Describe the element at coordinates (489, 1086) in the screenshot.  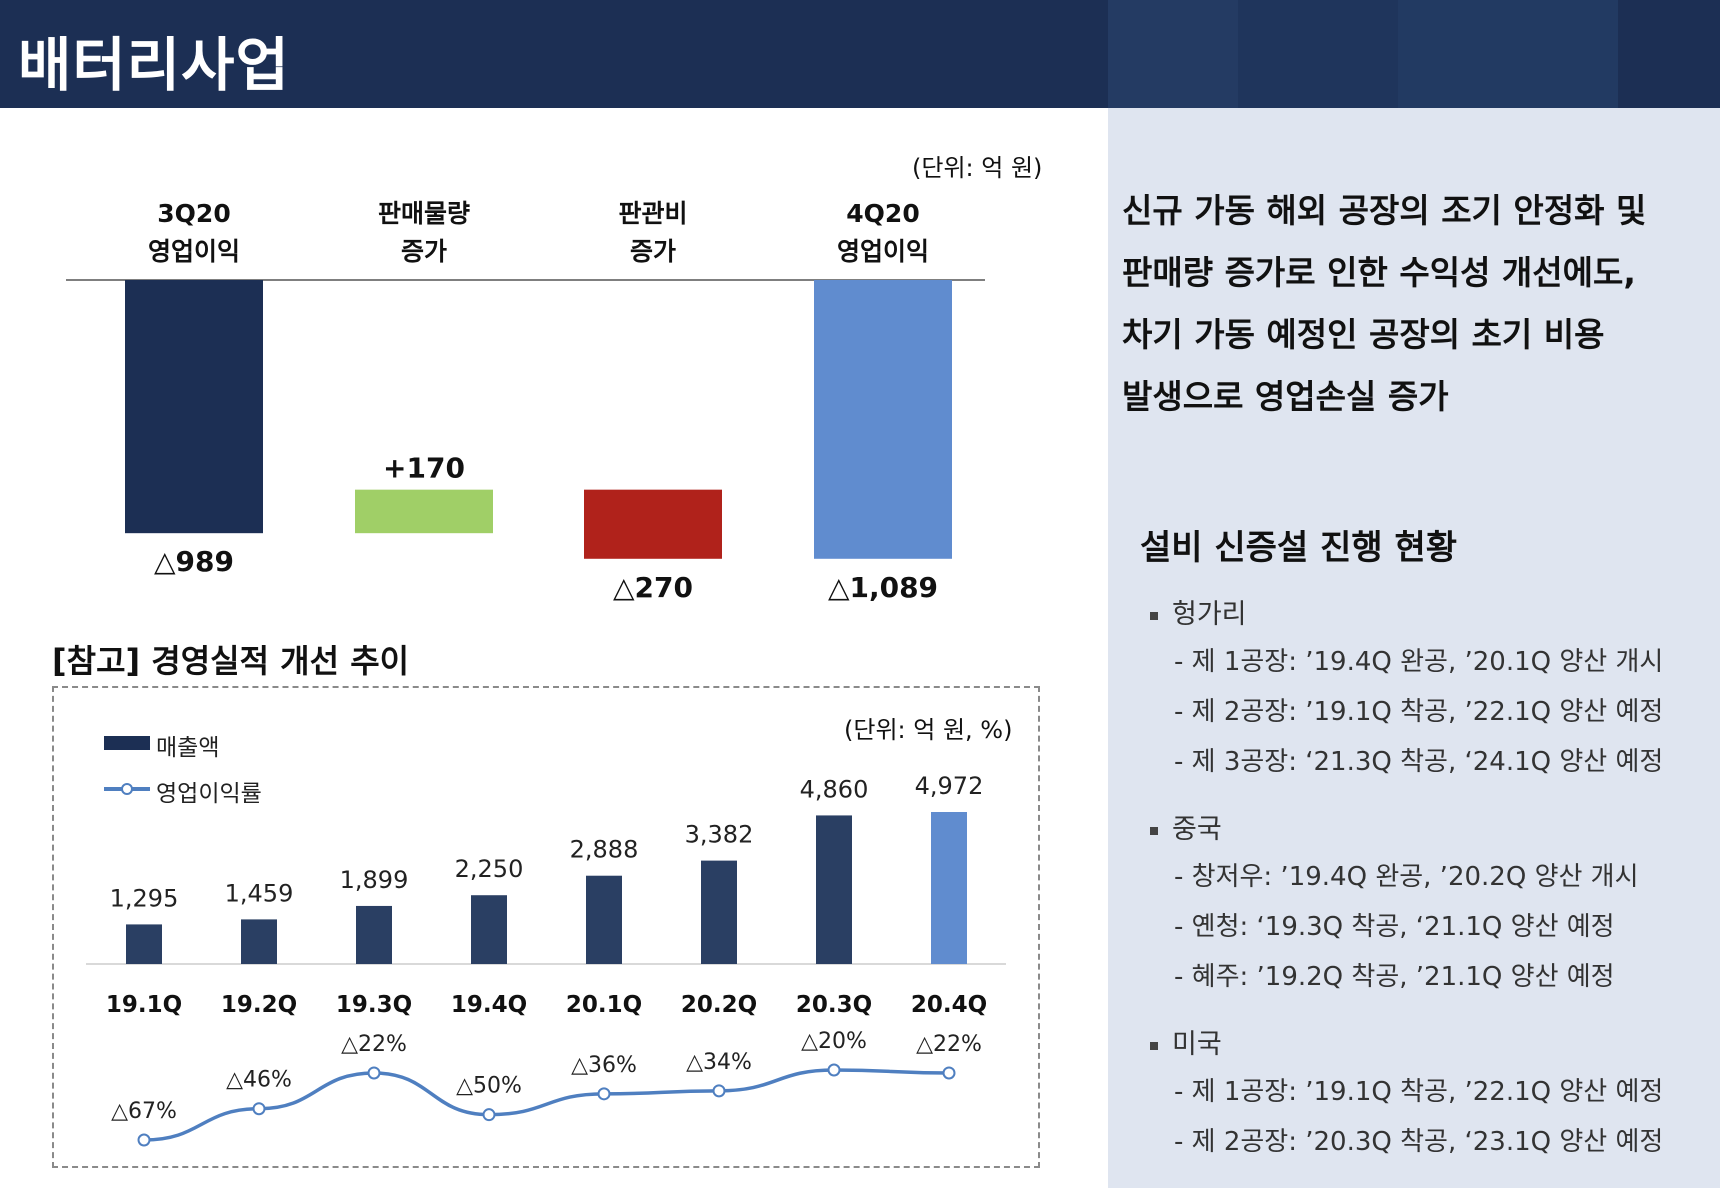
I see `margin-value-label: △50%` at that location.